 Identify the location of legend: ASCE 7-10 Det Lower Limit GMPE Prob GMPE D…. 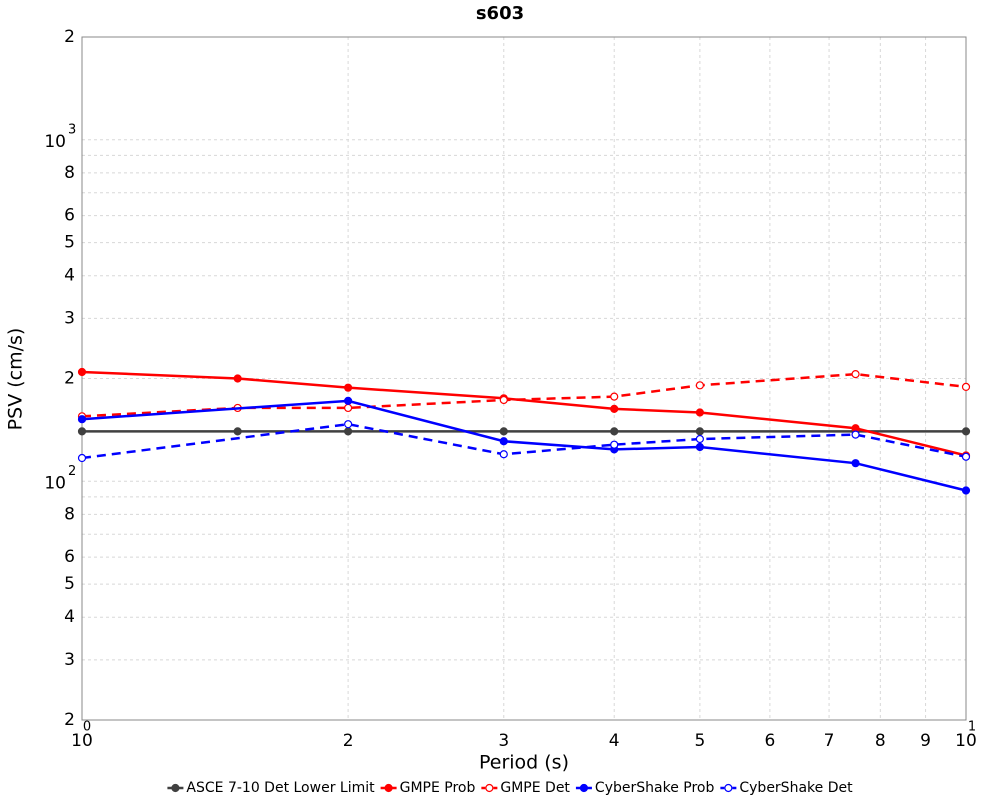
(510, 788).